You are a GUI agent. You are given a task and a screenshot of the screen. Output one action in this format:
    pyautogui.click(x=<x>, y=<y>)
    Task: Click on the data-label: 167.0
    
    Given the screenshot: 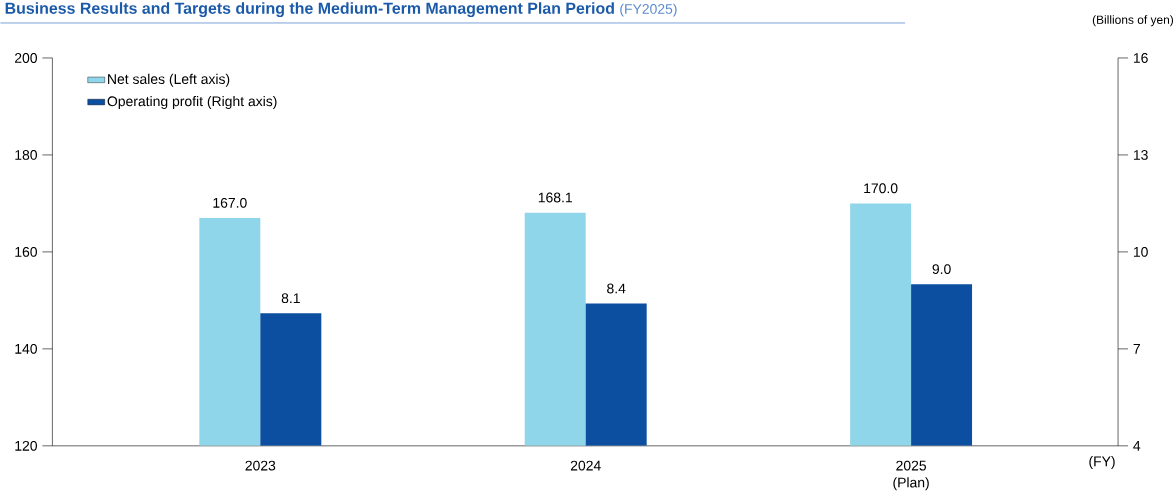 What is the action you would take?
    pyautogui.click(x=230, y=202)
    